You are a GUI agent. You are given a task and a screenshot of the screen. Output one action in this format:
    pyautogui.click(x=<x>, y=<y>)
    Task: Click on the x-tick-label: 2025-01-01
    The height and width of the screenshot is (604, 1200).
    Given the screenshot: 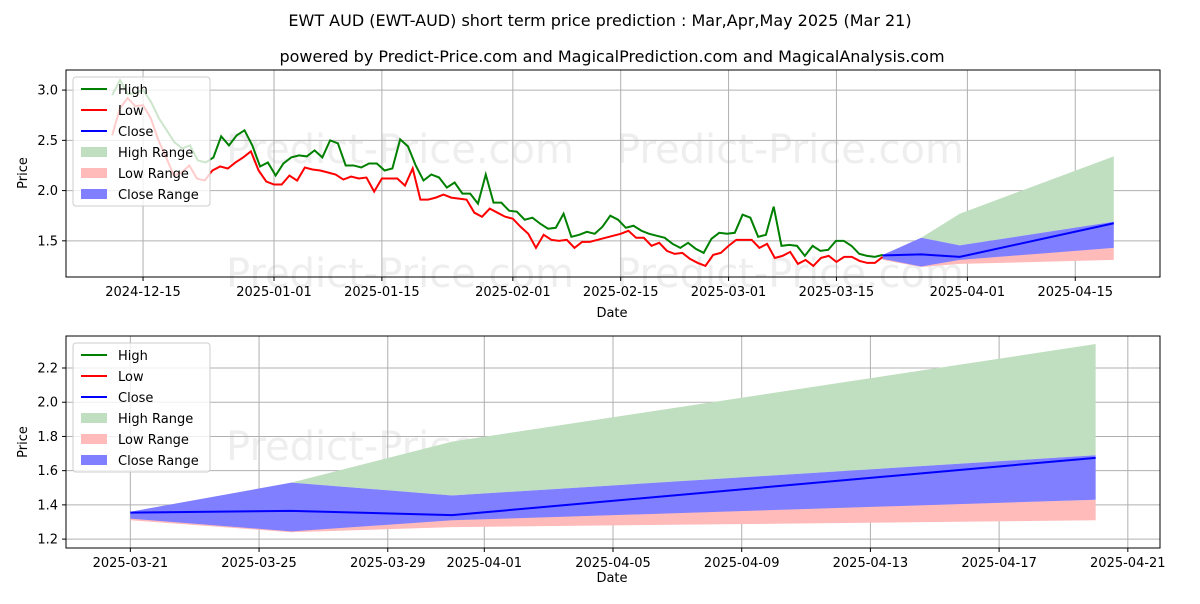 What is the action you would take?
    pyautogui.click(x=274, y=292)
    